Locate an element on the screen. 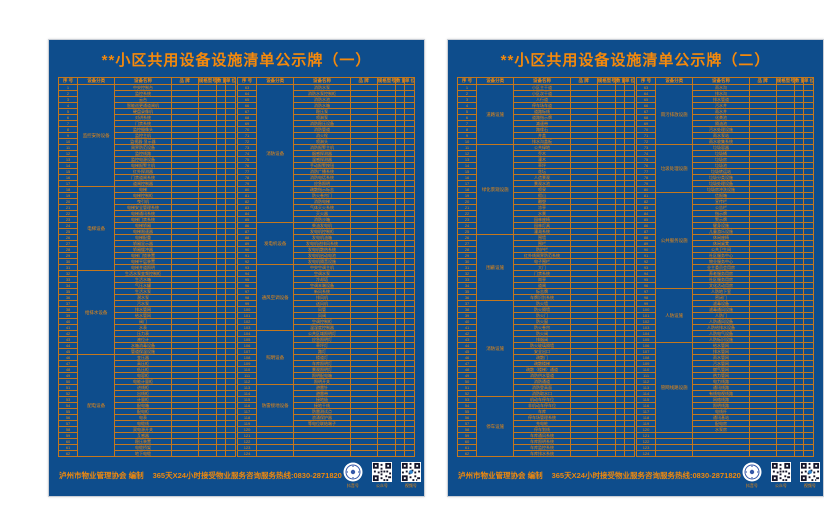 The height and width of the screenshot is (509, 824). table-row: 24 电梯轿厢 is located at coordinates (147, 225).